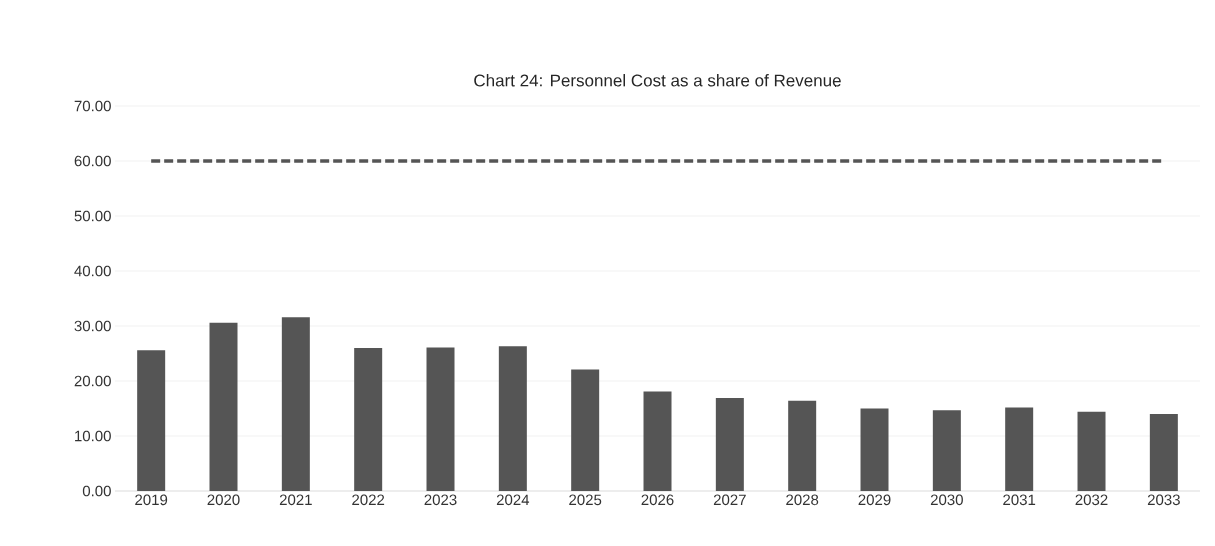 This screenshot has height=546, width=1215. What do you see at coordinates (368, 500) in the screenshot?
I see `x-tick-label: 2022` at bounding box center [368, 500].